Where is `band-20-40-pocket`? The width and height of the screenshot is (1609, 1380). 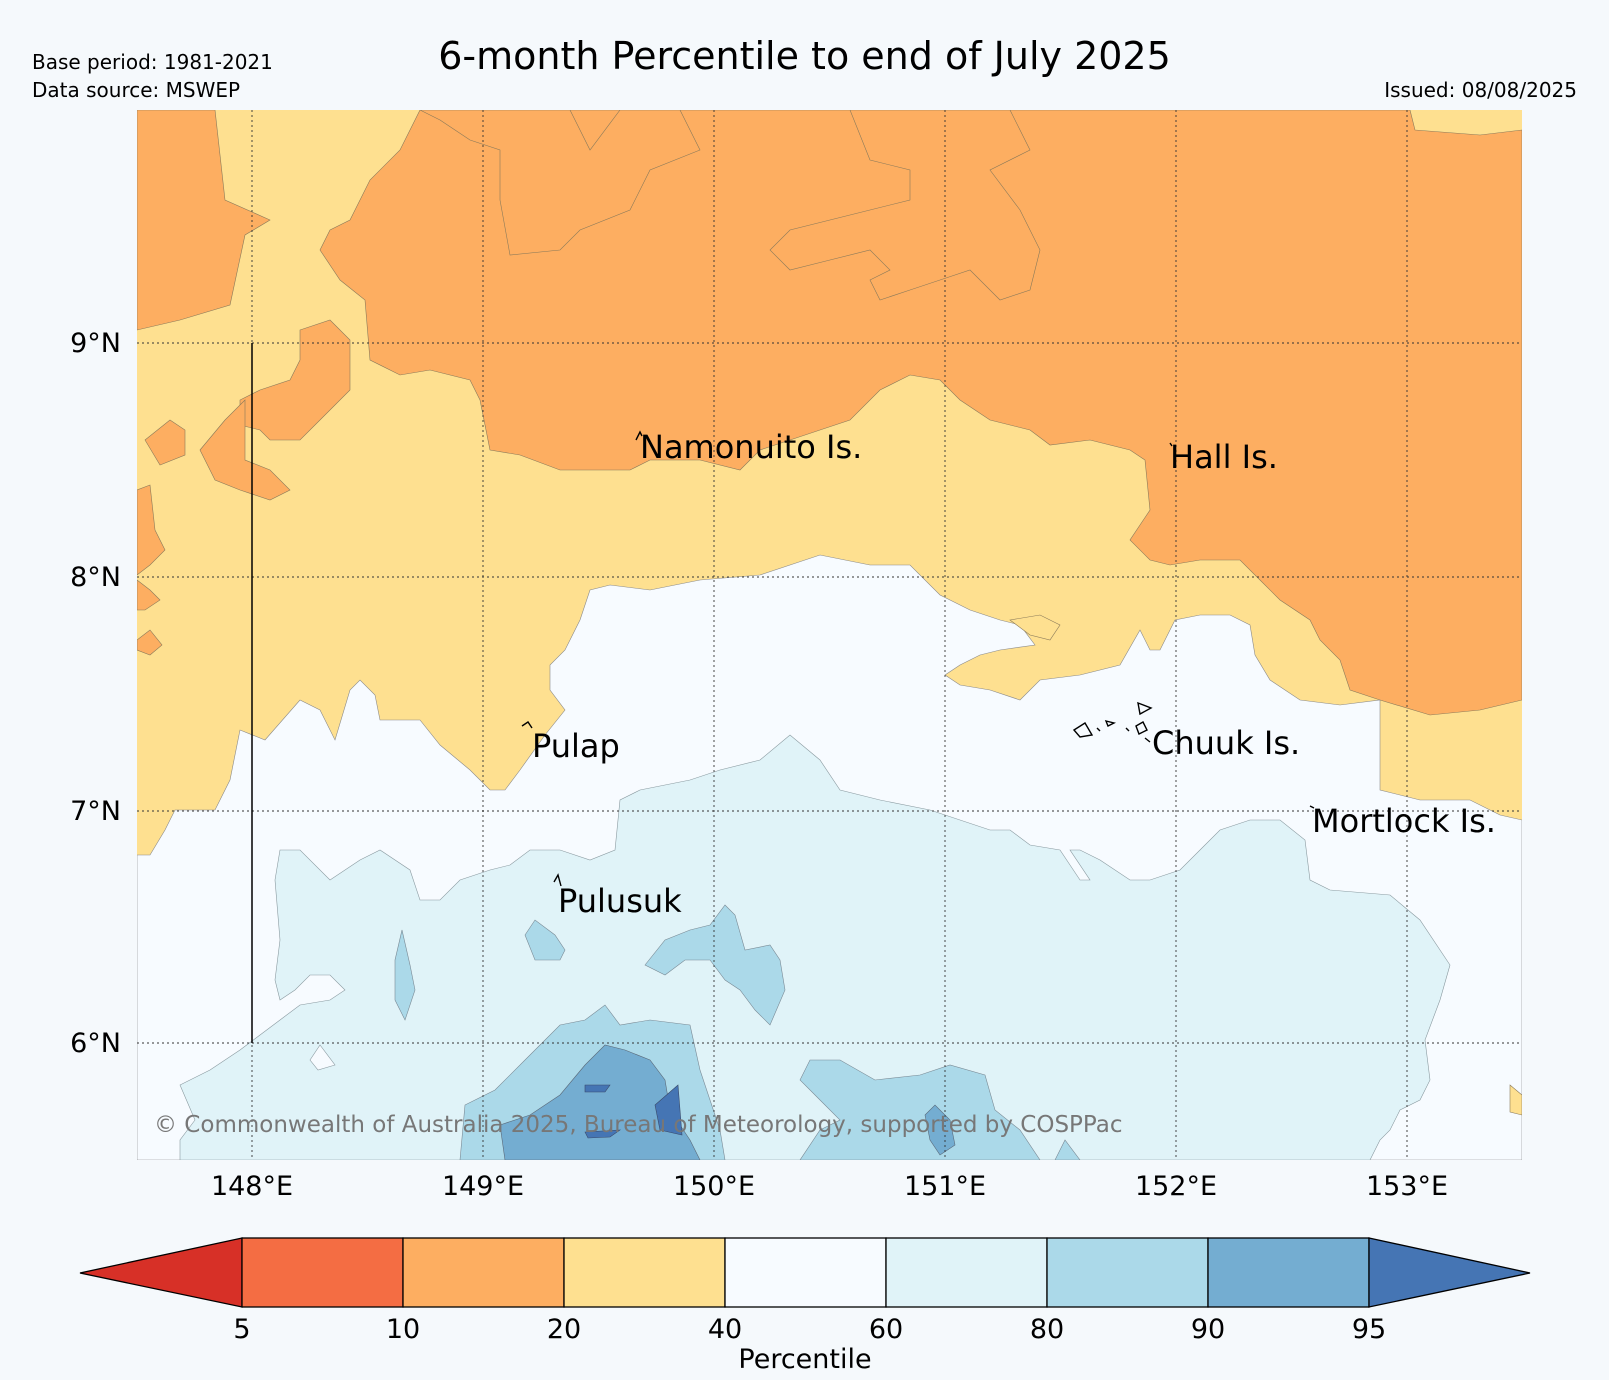 band-20-40-pocket is located at coordinates (1035, 627).